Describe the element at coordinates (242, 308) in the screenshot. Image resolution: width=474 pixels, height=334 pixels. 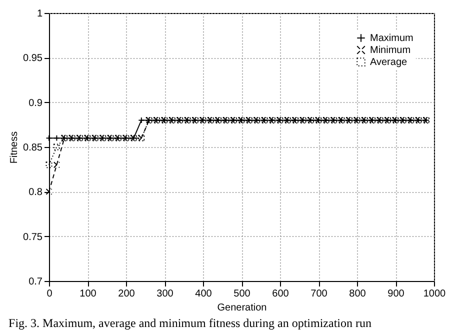
I see `x-axis-title: Generation` at that location.